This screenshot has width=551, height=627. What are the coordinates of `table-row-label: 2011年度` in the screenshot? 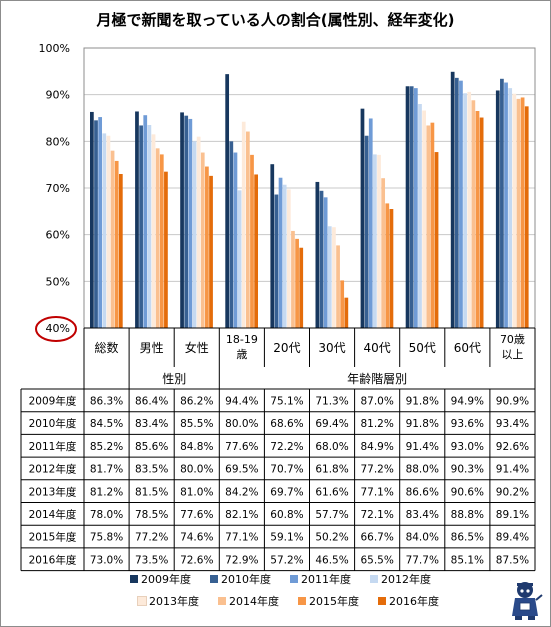 It's located at (53, 446).